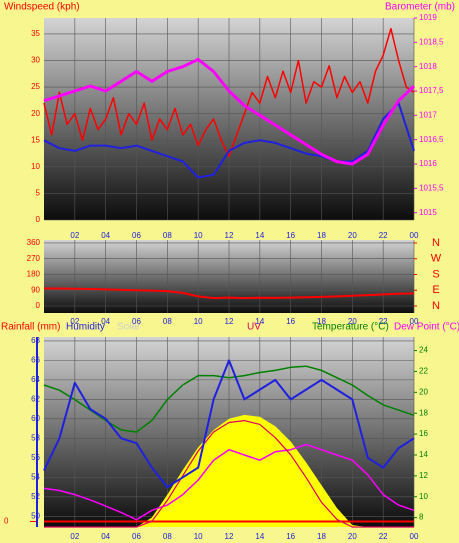 The image size is (459, 543). What do you see at coordinates (38, 193) in the screenshot?
I see `y-tick-label: 5` at bounding box center [38, 193].